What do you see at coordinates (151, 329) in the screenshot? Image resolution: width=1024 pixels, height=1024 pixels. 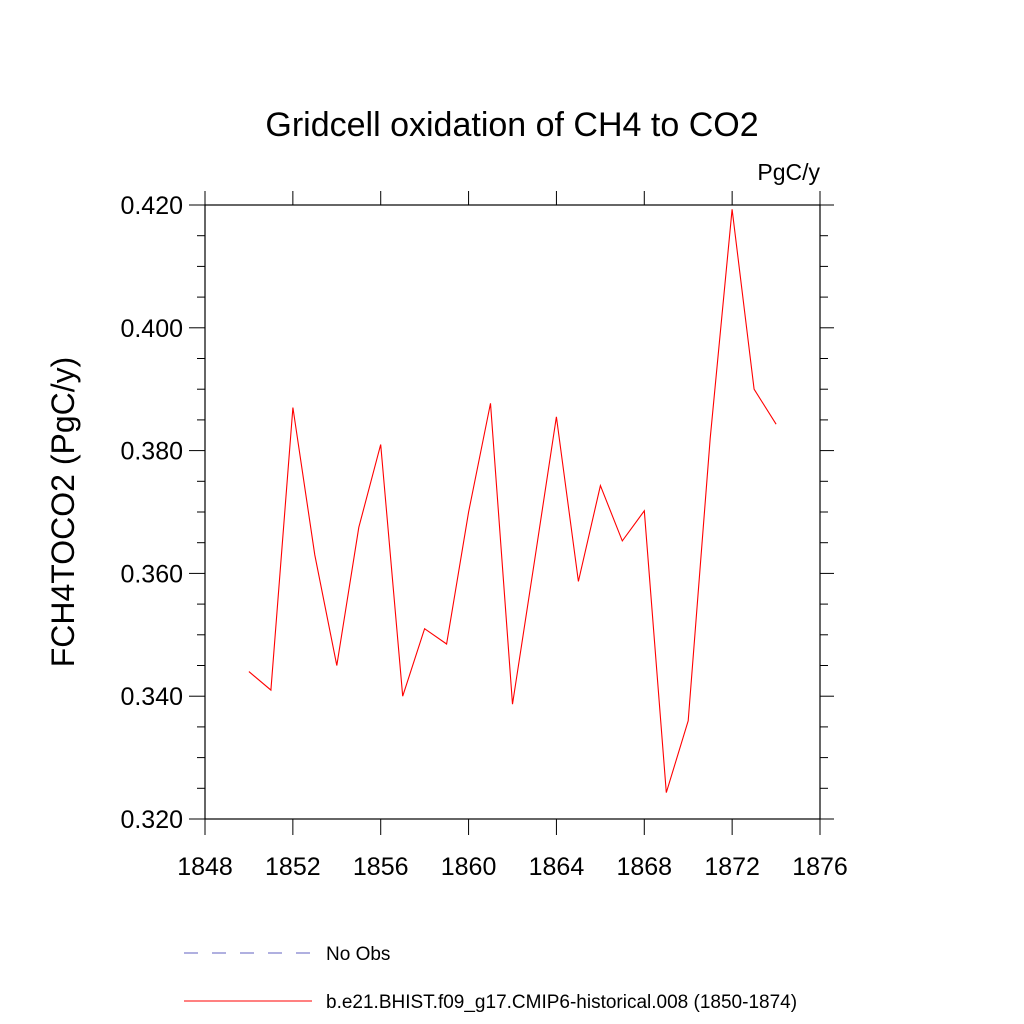 I see `y-tick-label: 0.400` at bounding box center [151, 329].